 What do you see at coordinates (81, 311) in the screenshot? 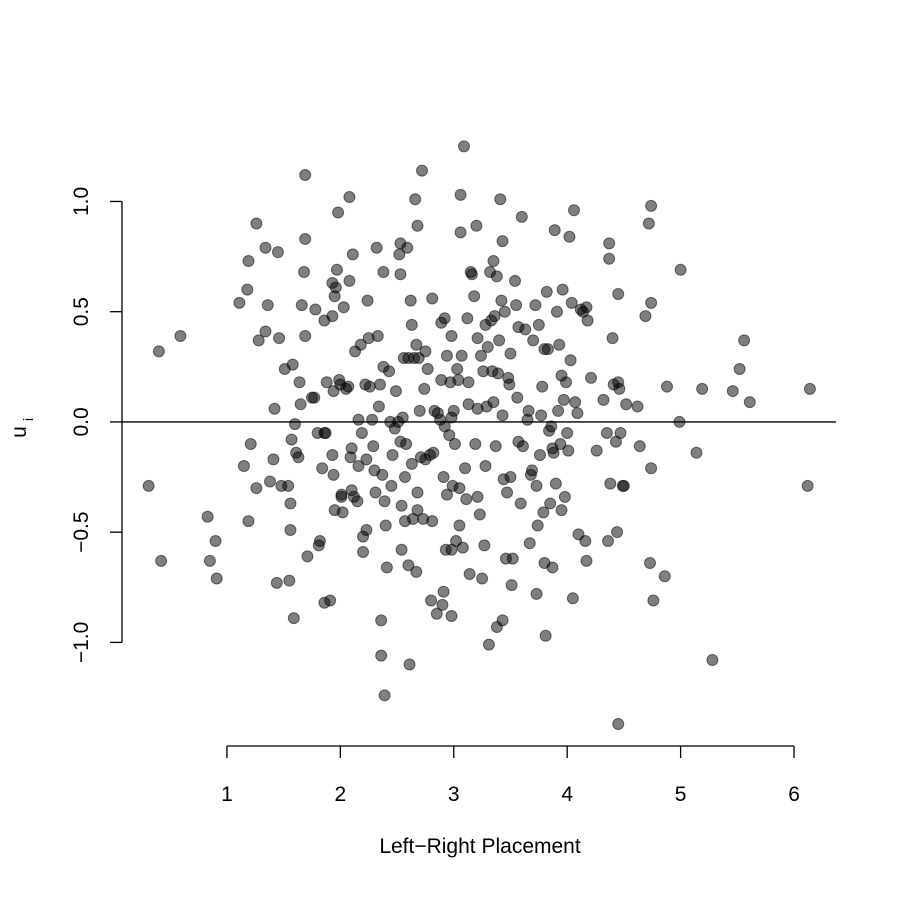
I see `y-tick-label: 0.5` at bounding box center [81, 311].